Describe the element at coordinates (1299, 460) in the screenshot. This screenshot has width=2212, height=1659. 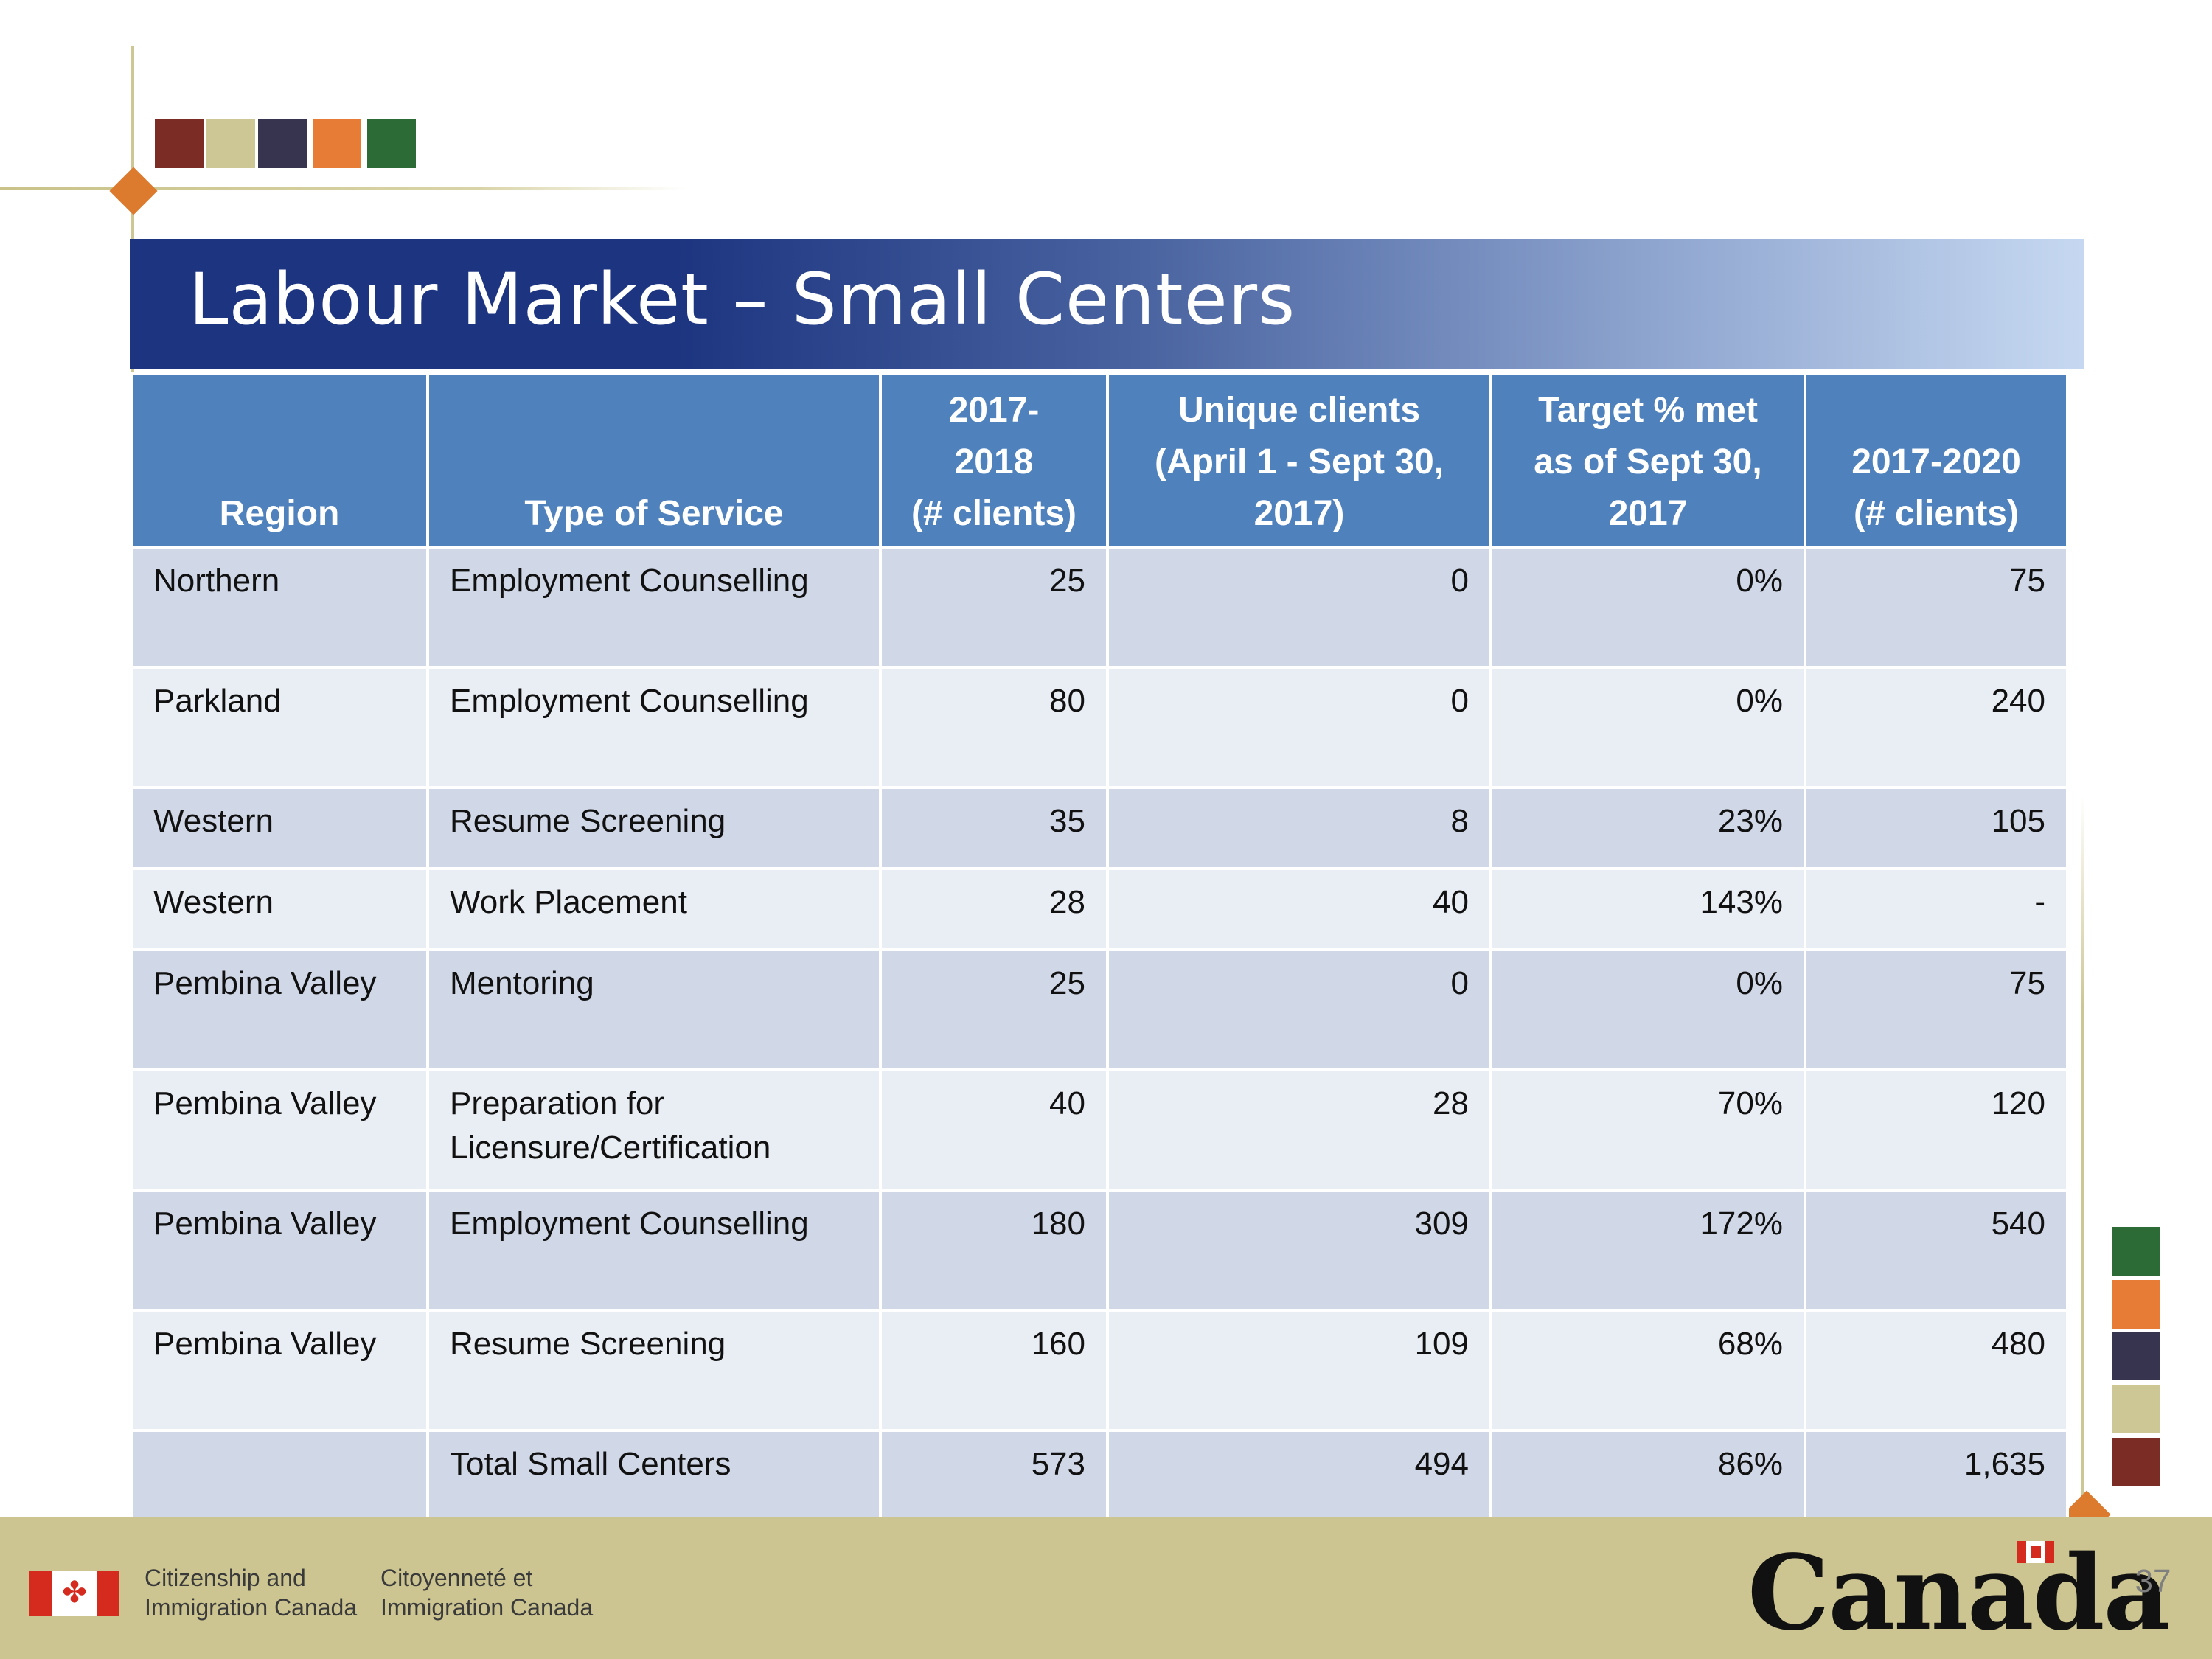
I see `header-unique-clients: Unique clients (April 1 - Sept 30, 2017)` at that location.